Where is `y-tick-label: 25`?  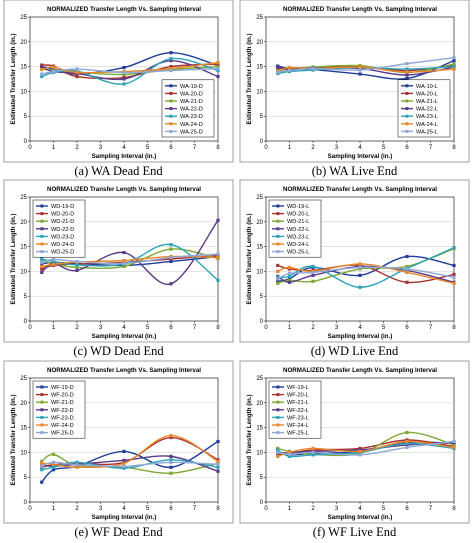
y-tick-label: 25 is located at coordinates (259, 18).